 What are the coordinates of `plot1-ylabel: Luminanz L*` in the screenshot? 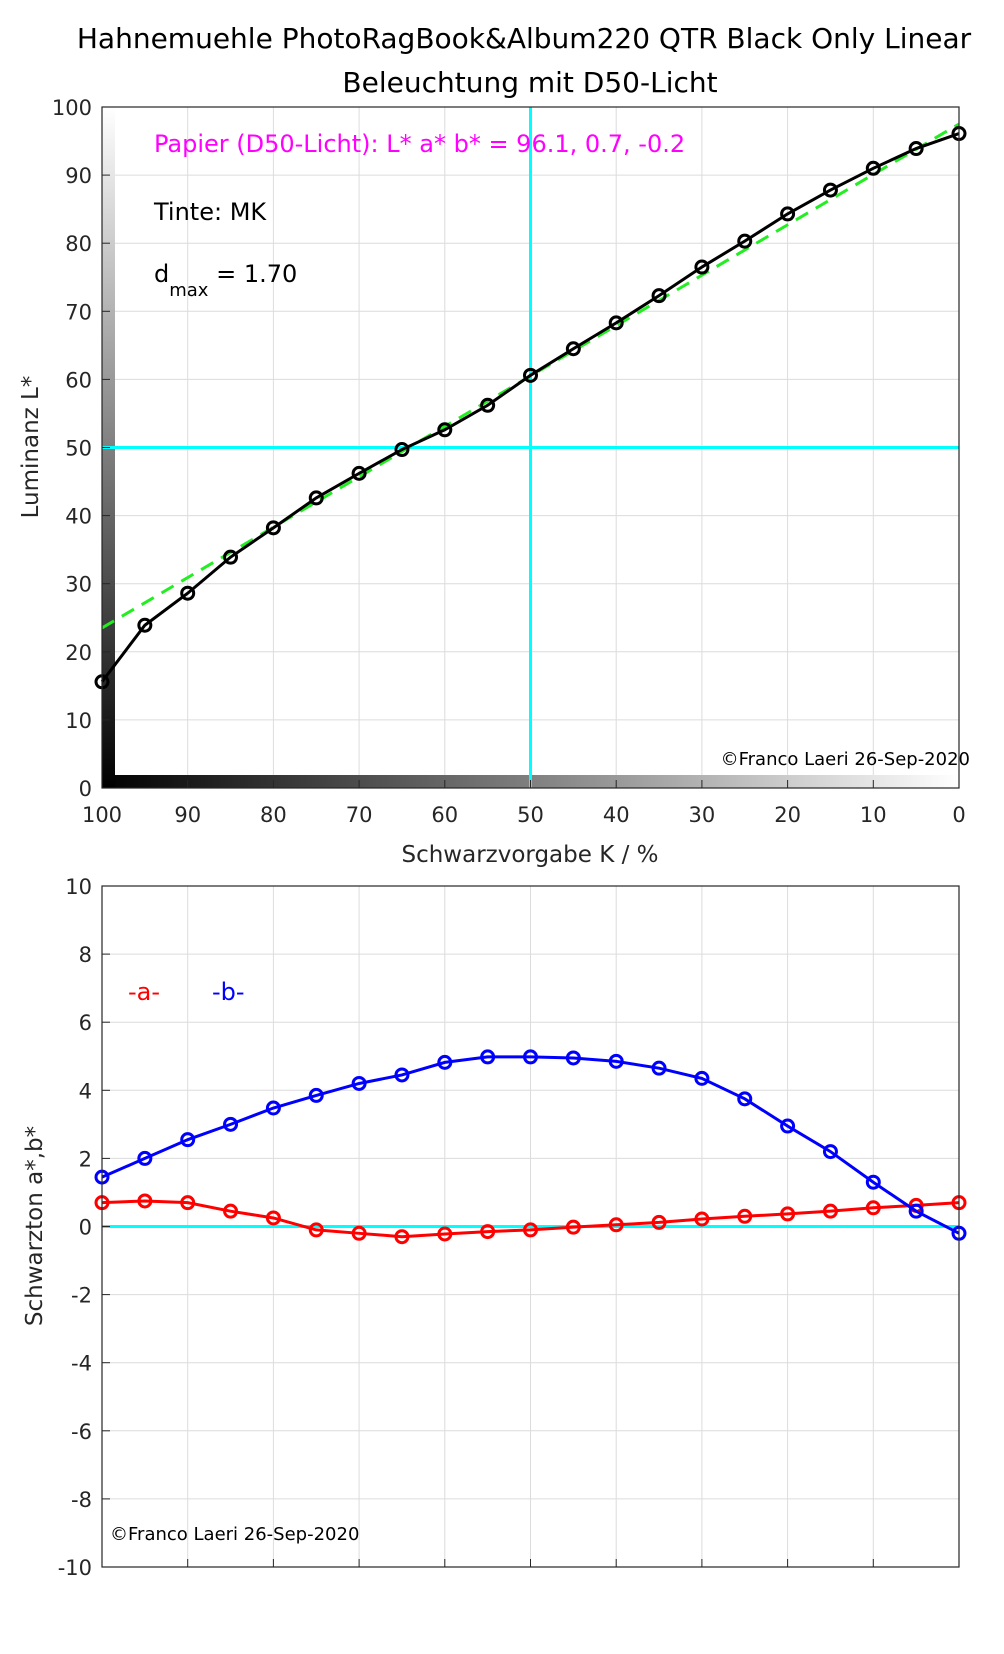 It's located at (31, 447).